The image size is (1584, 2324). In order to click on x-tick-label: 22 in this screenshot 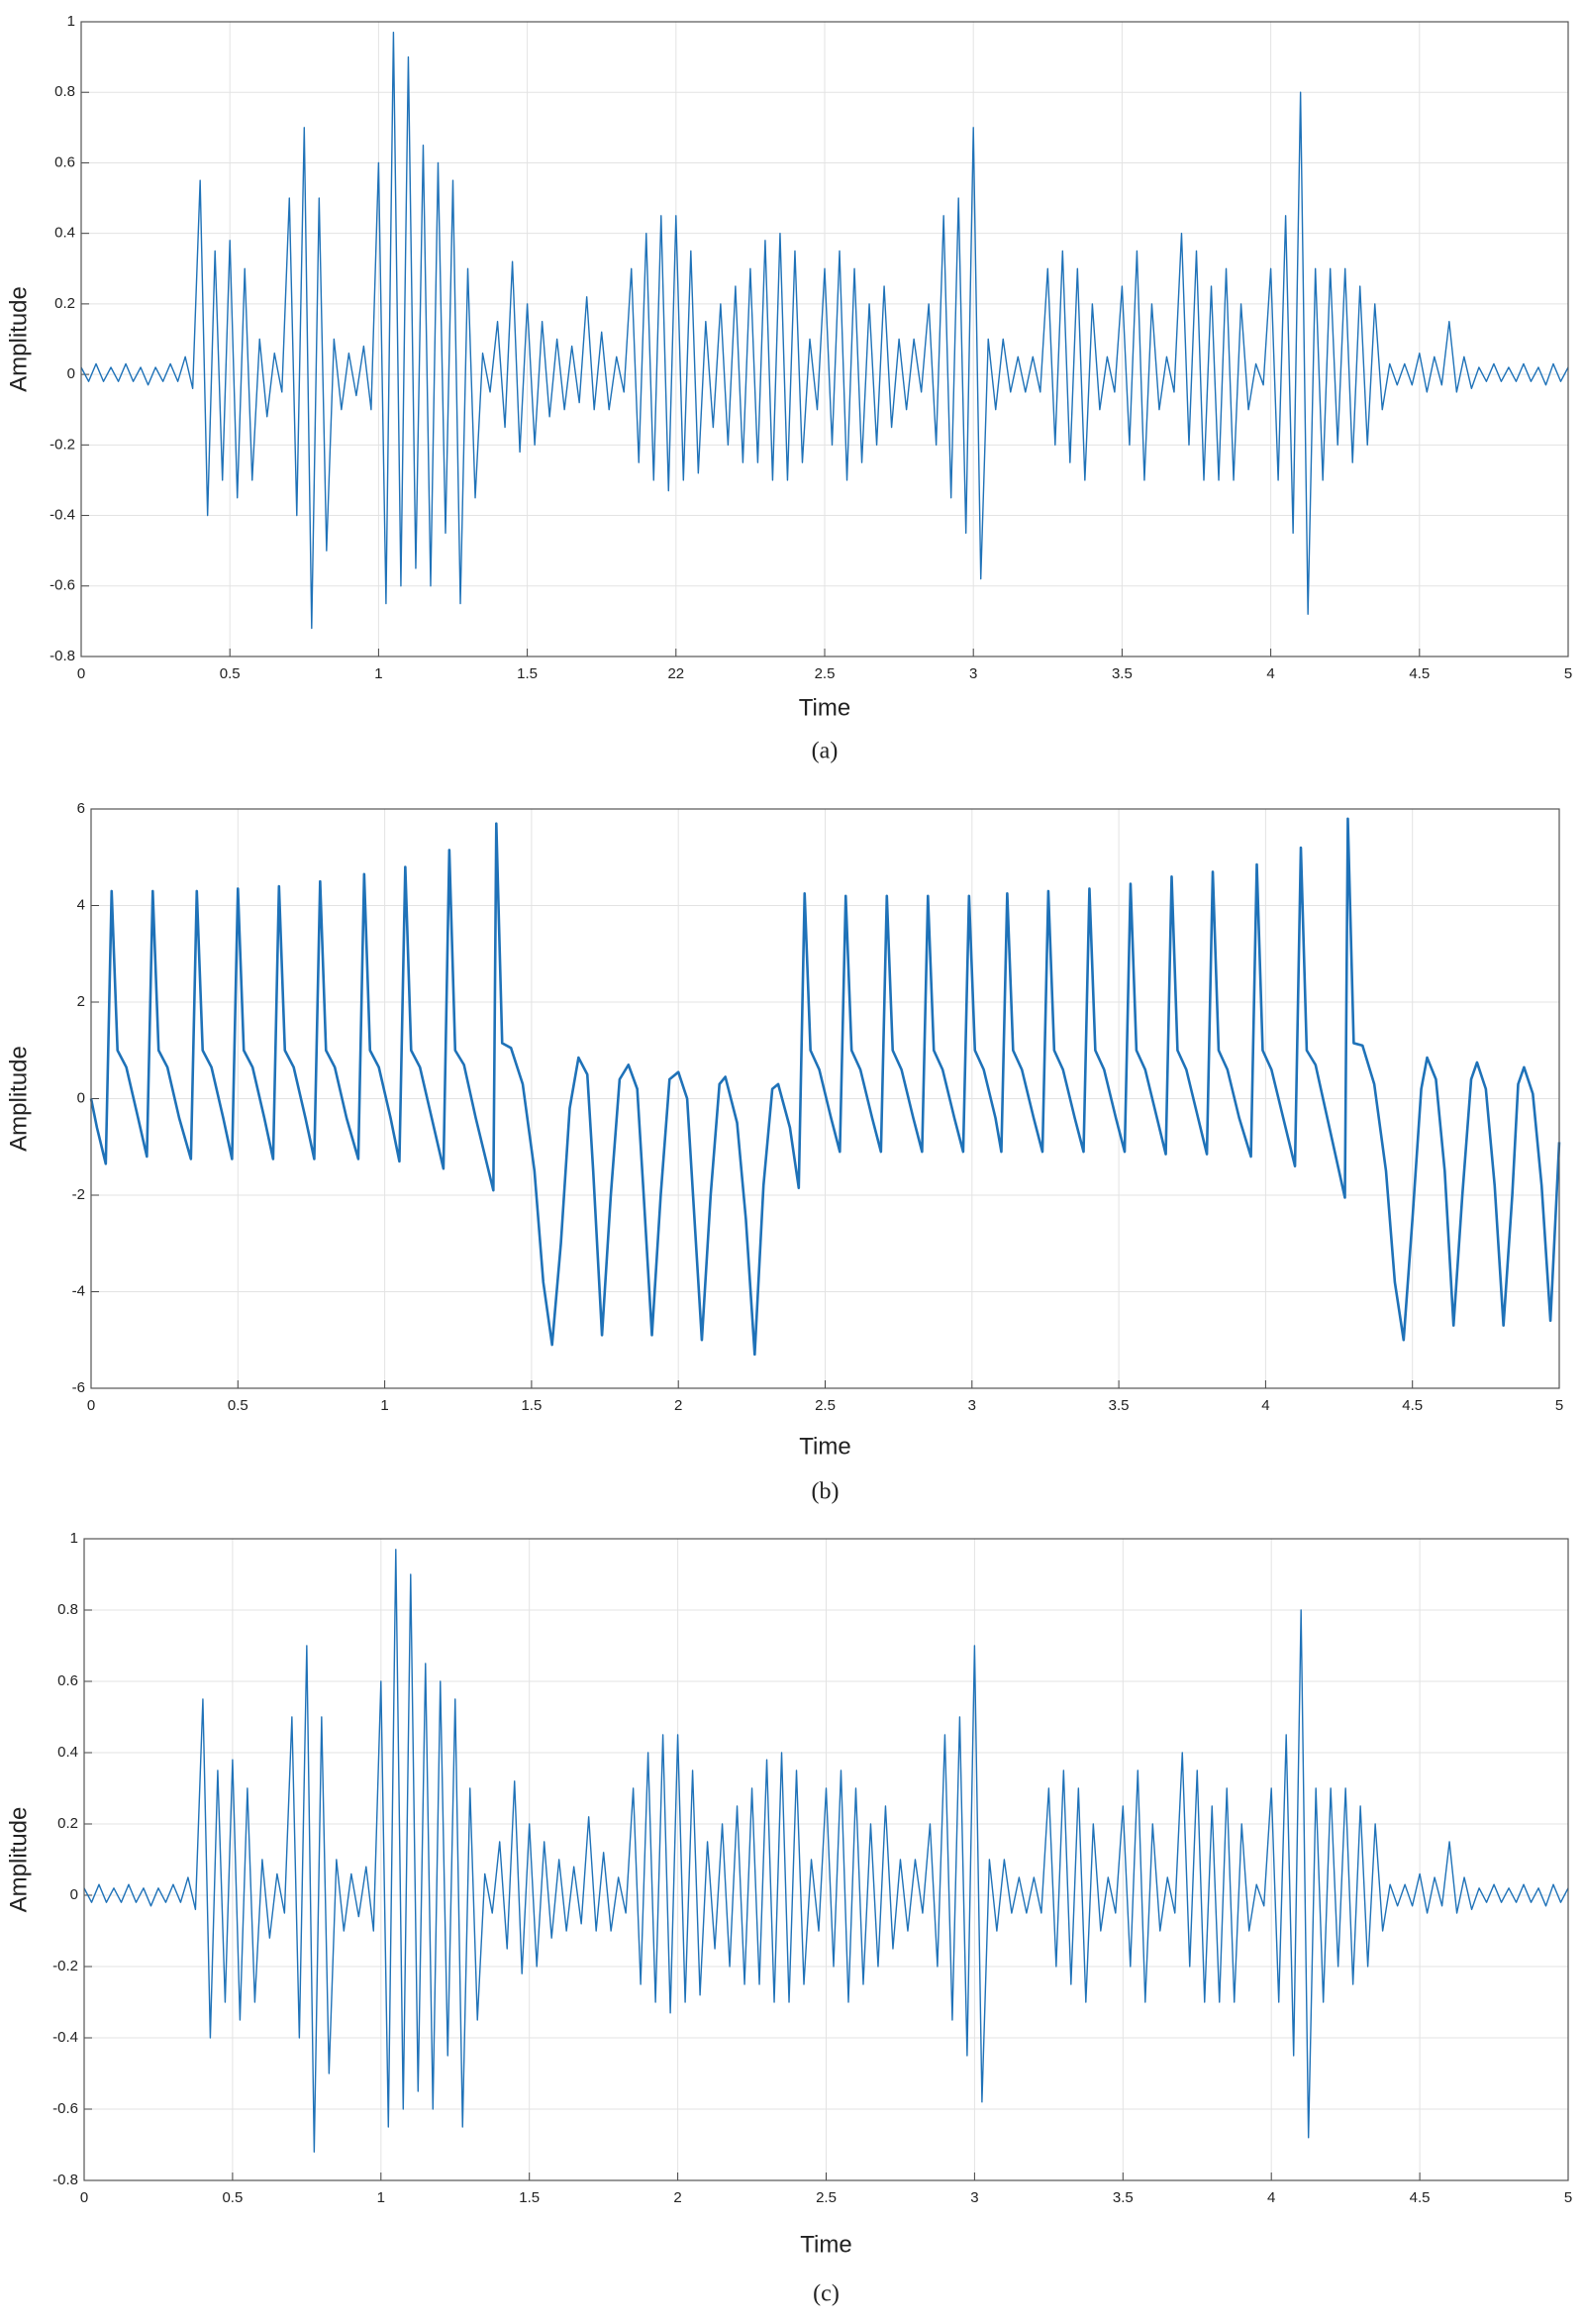, I will do `click(675, 673)`.